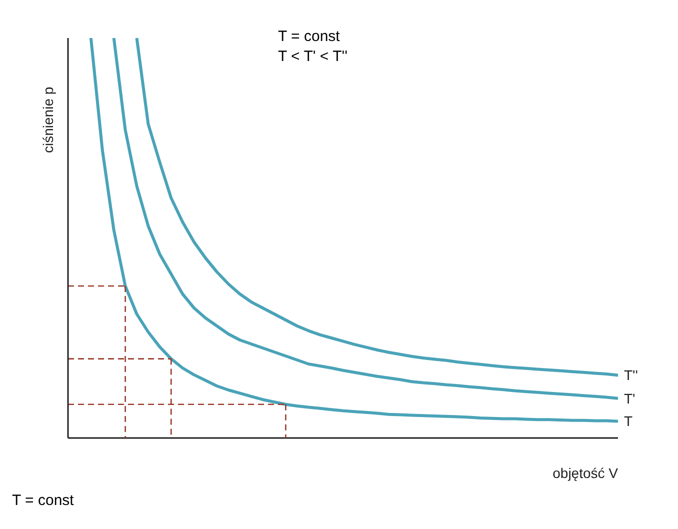 The image size is (678, 529). I want to click on y-axis-title: ciśnienie p, so click(48, 119).